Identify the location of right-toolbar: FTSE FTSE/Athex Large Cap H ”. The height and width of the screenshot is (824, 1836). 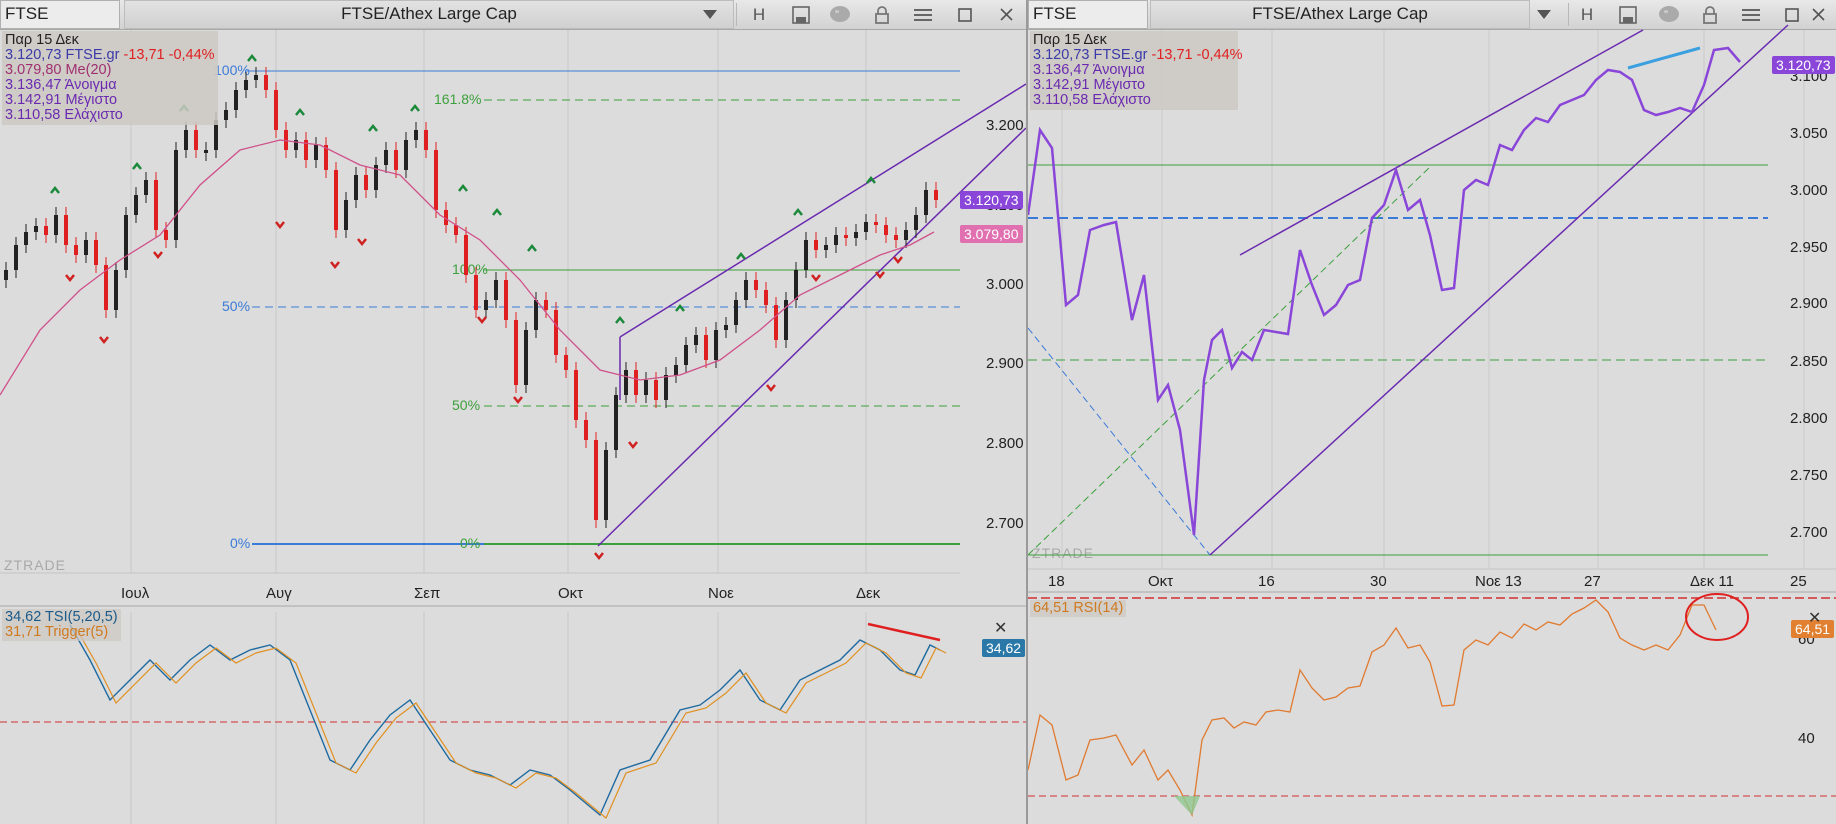
(1432, 15).